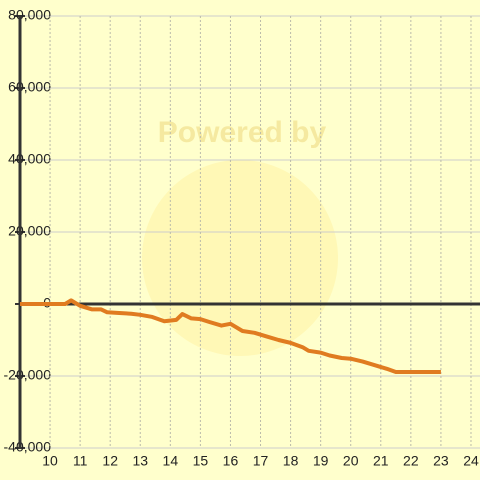 This screenshot has width=480, height=480. Describe the element at coordinates (29, 159) in the screenshot. I see `y-tick-label: 40,000` at that location.